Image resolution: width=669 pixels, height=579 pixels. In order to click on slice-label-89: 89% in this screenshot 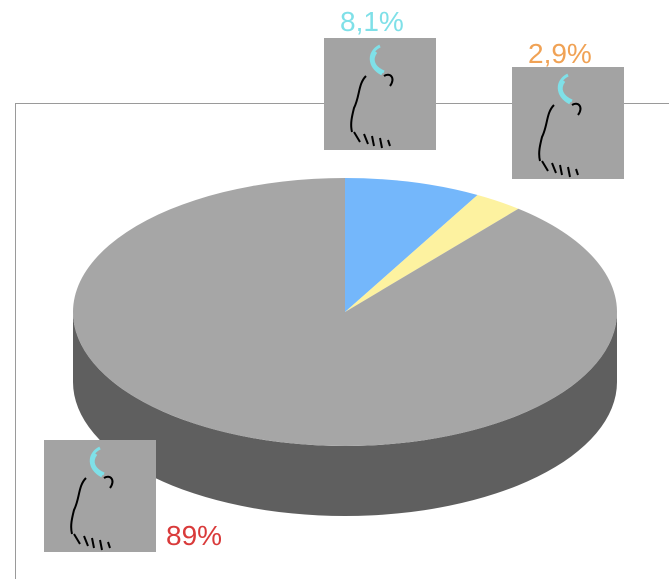, I will do `click(194, 535)`.